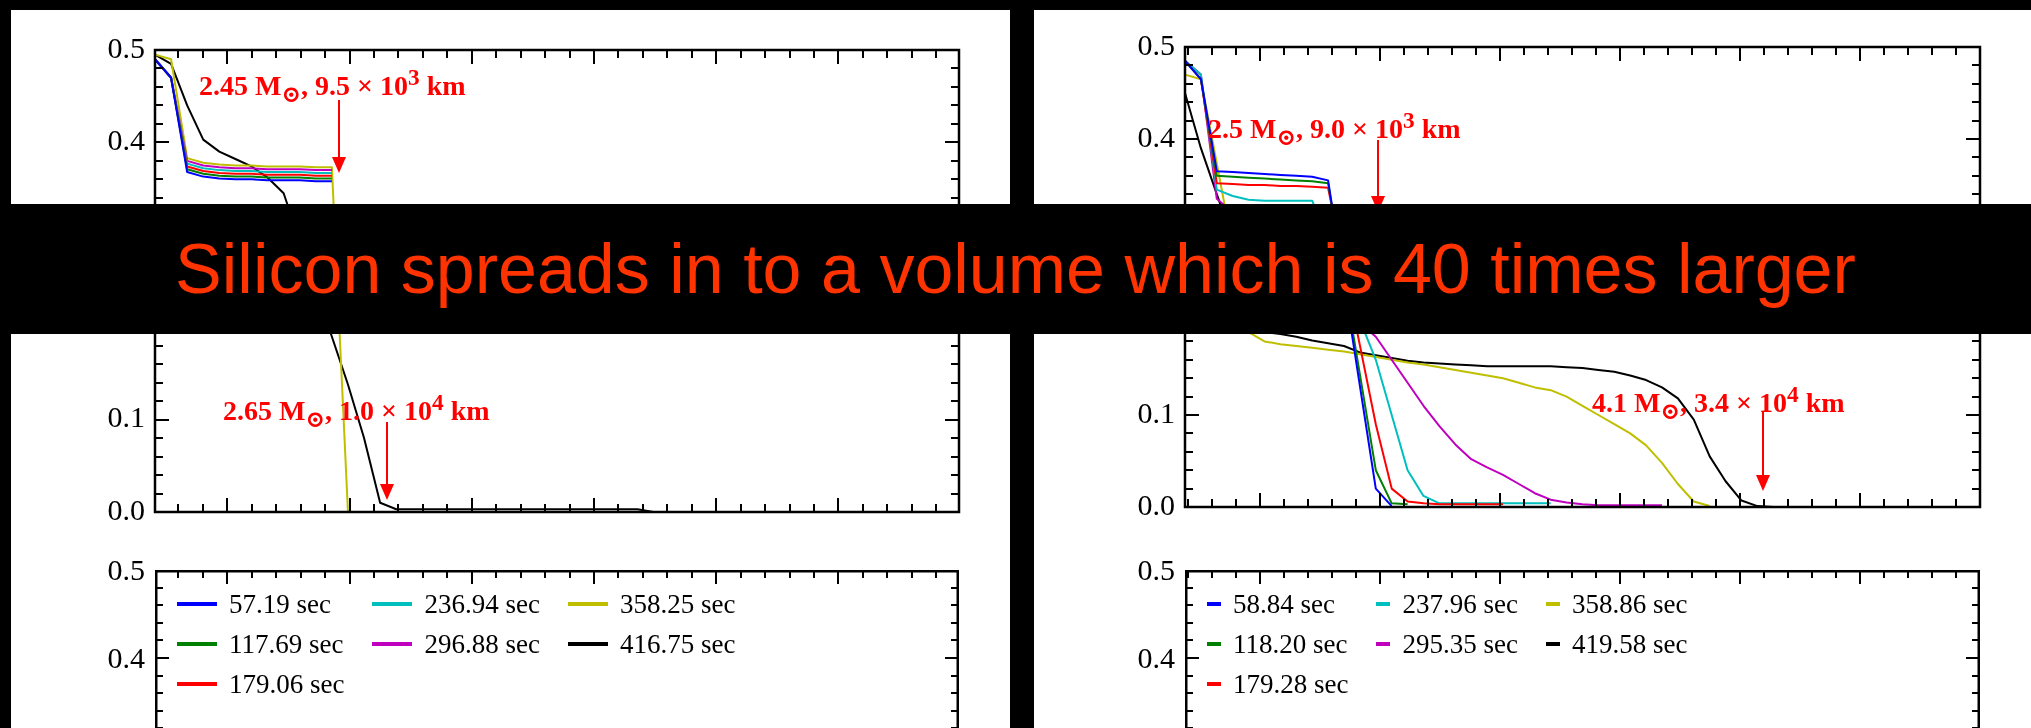 This screenshot has height=728, width=2031. Describe the element at coordinates (1629, 644) in the screenshot. I see `legend-label: 419.58 sec` at that location.